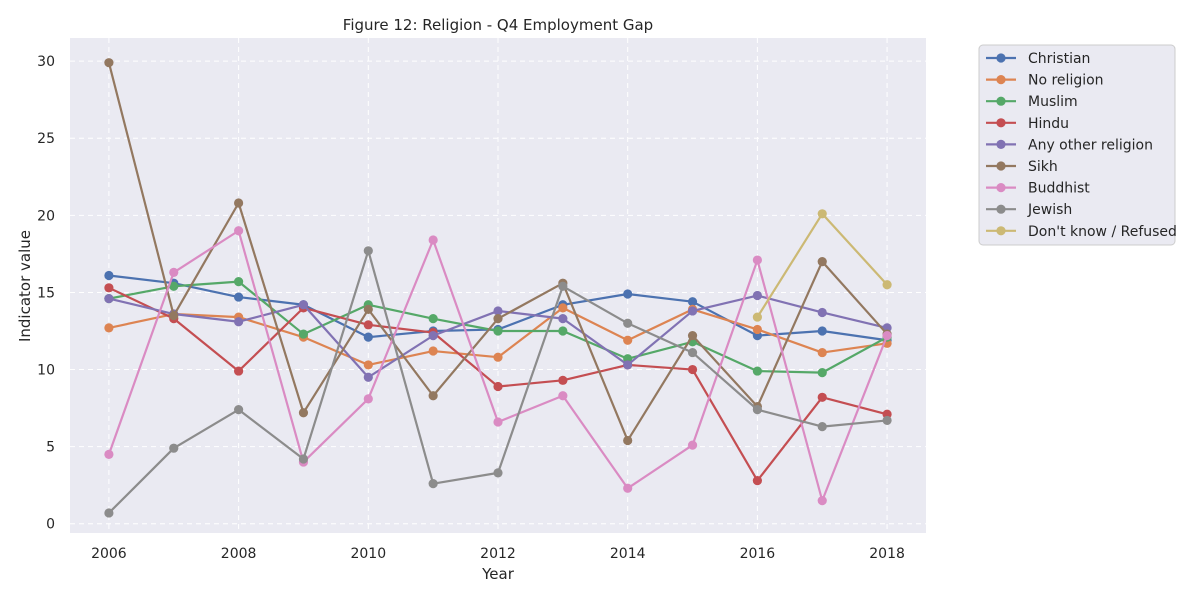  Describe the element at coordinates (498, 25) in the screenshot. I see `chart-title: Figure 12: Religion - Q4 Employment Gap` at that location.